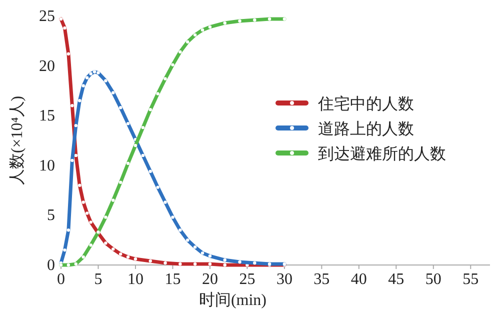 The width and height of the screenshot is (494, 321). Describe the element at coordinates (232, 300) in the screenshot. I see `x-axis-title: 时间(min)` at that location.